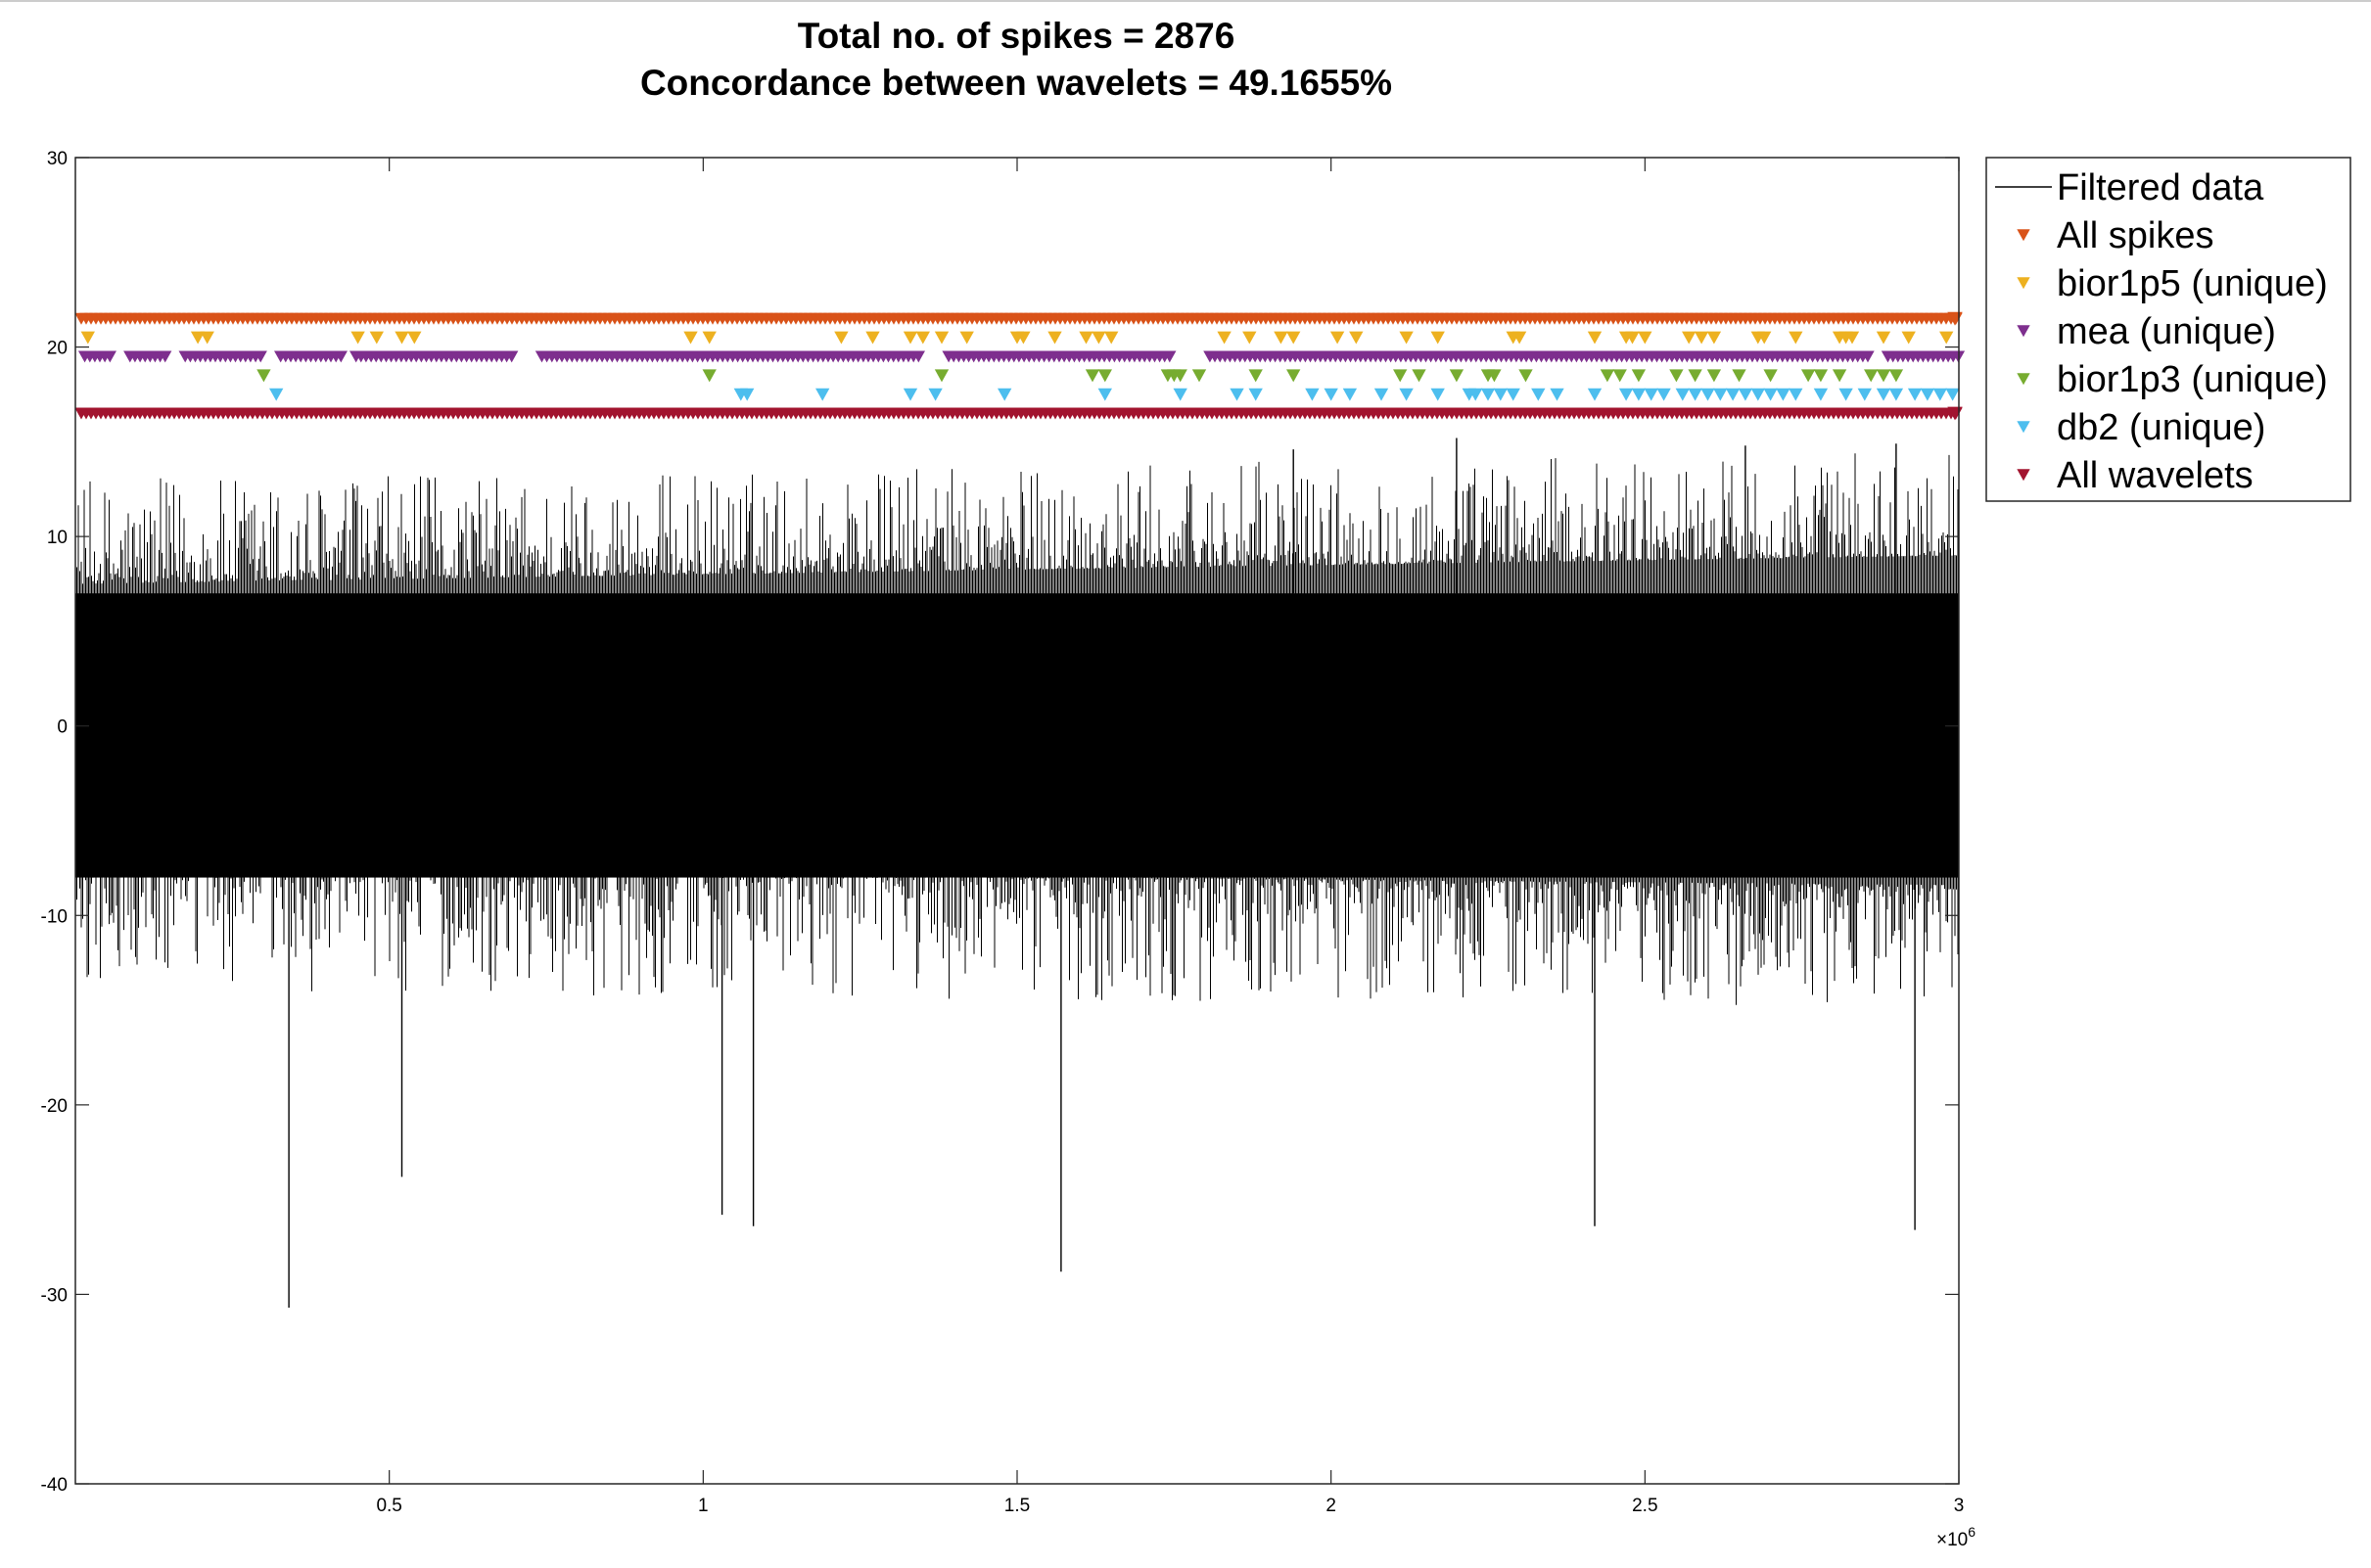 Image resolution: width=2371 pixels, height=1568 pixels. I want to click on chart-subtitle: Concordance between wavelets = 49.1655%, so click(1016, 83).